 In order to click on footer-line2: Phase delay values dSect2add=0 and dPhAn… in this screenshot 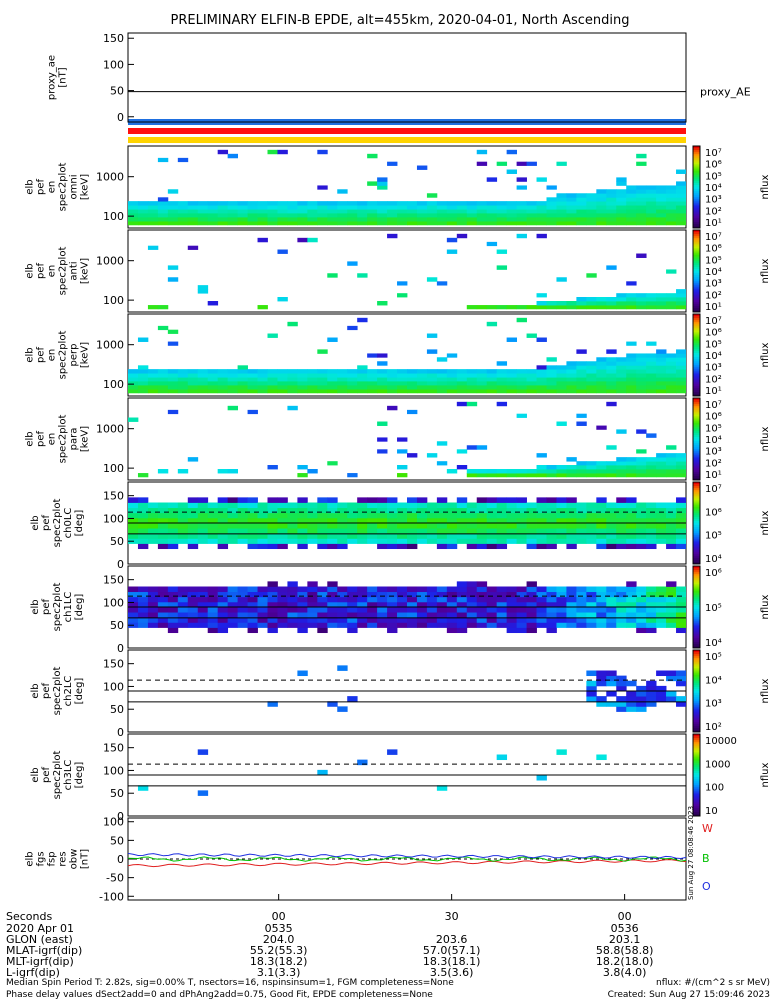, I will do `click(219, 995)`.